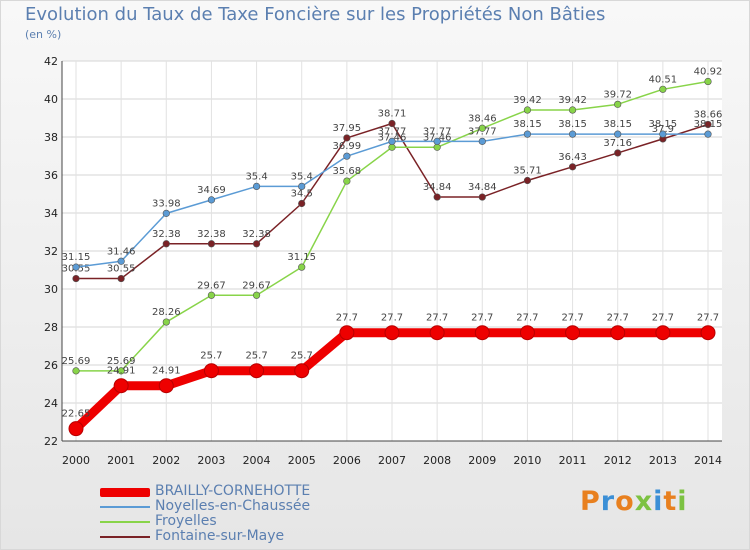  I want to click on data-label: 37.77, so click(437, 131).